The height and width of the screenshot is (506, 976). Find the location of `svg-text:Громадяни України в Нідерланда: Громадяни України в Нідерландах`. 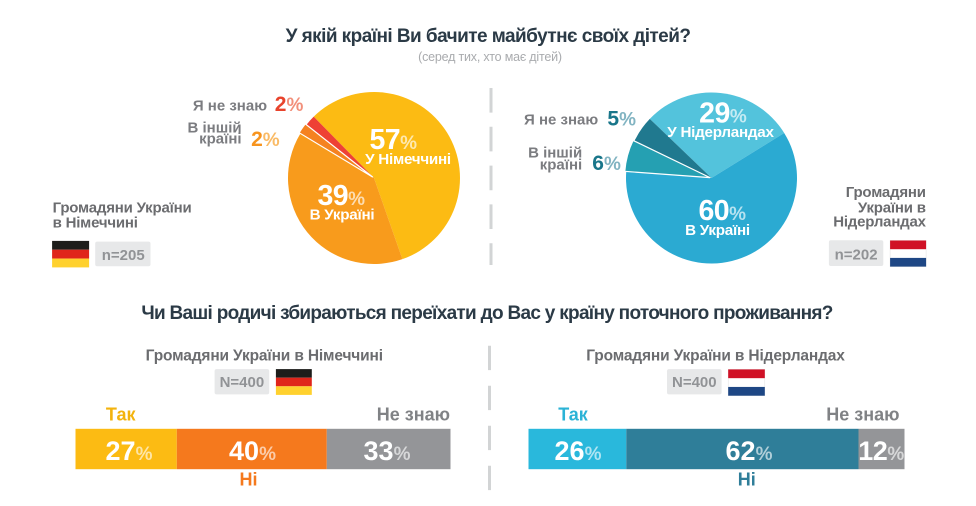

svg-text:Громадяни України в Нідерланда: Громадяни України в Нідерландах is located at coordinates (715, 356).